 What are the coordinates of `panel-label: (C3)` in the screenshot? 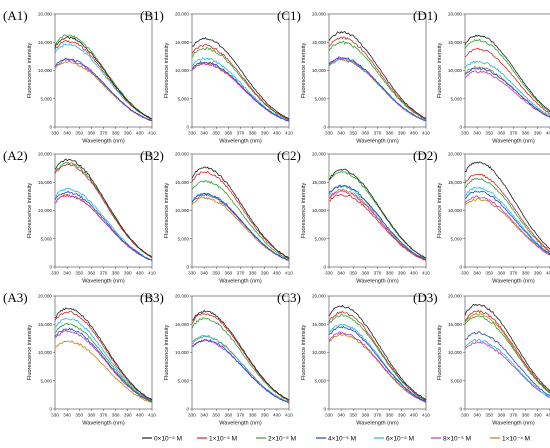 It's located at (289, 297).